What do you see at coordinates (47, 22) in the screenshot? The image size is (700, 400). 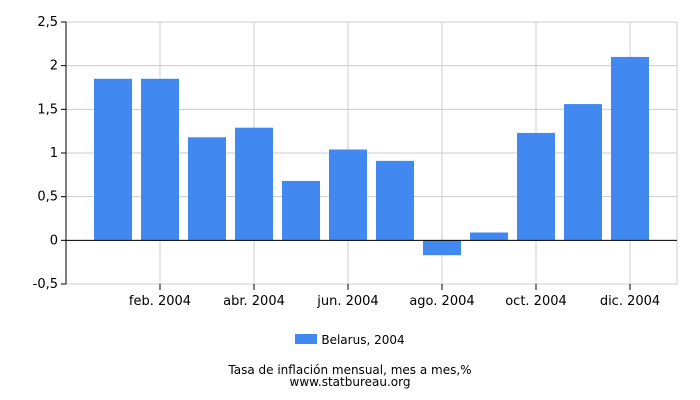 I see `y-tick-label: 2,5` at bounding box center [47, 22].